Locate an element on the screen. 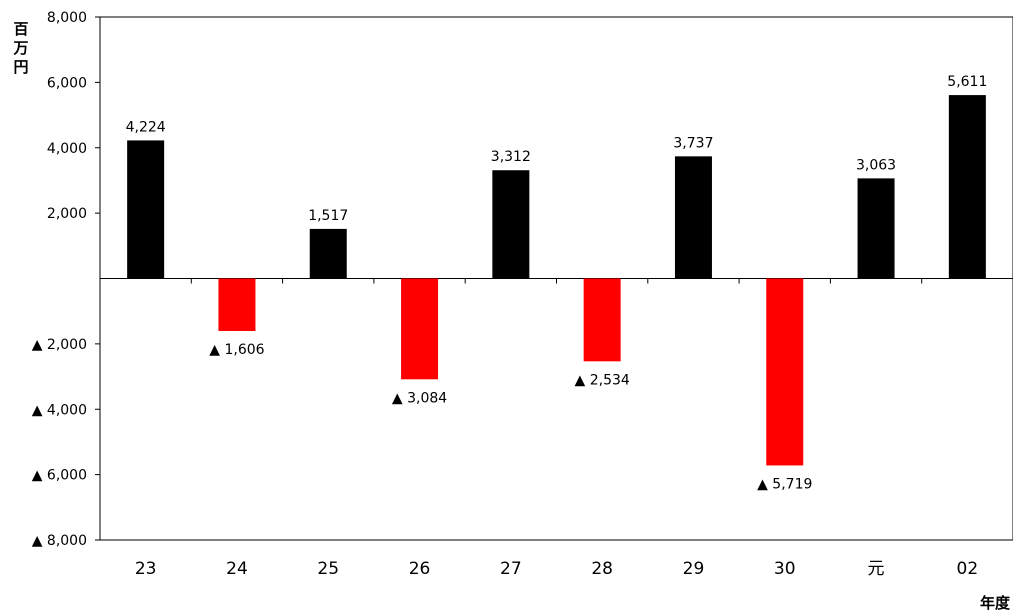  y-axis-unit-label: 百万円 is located at coordinates (21, 48).